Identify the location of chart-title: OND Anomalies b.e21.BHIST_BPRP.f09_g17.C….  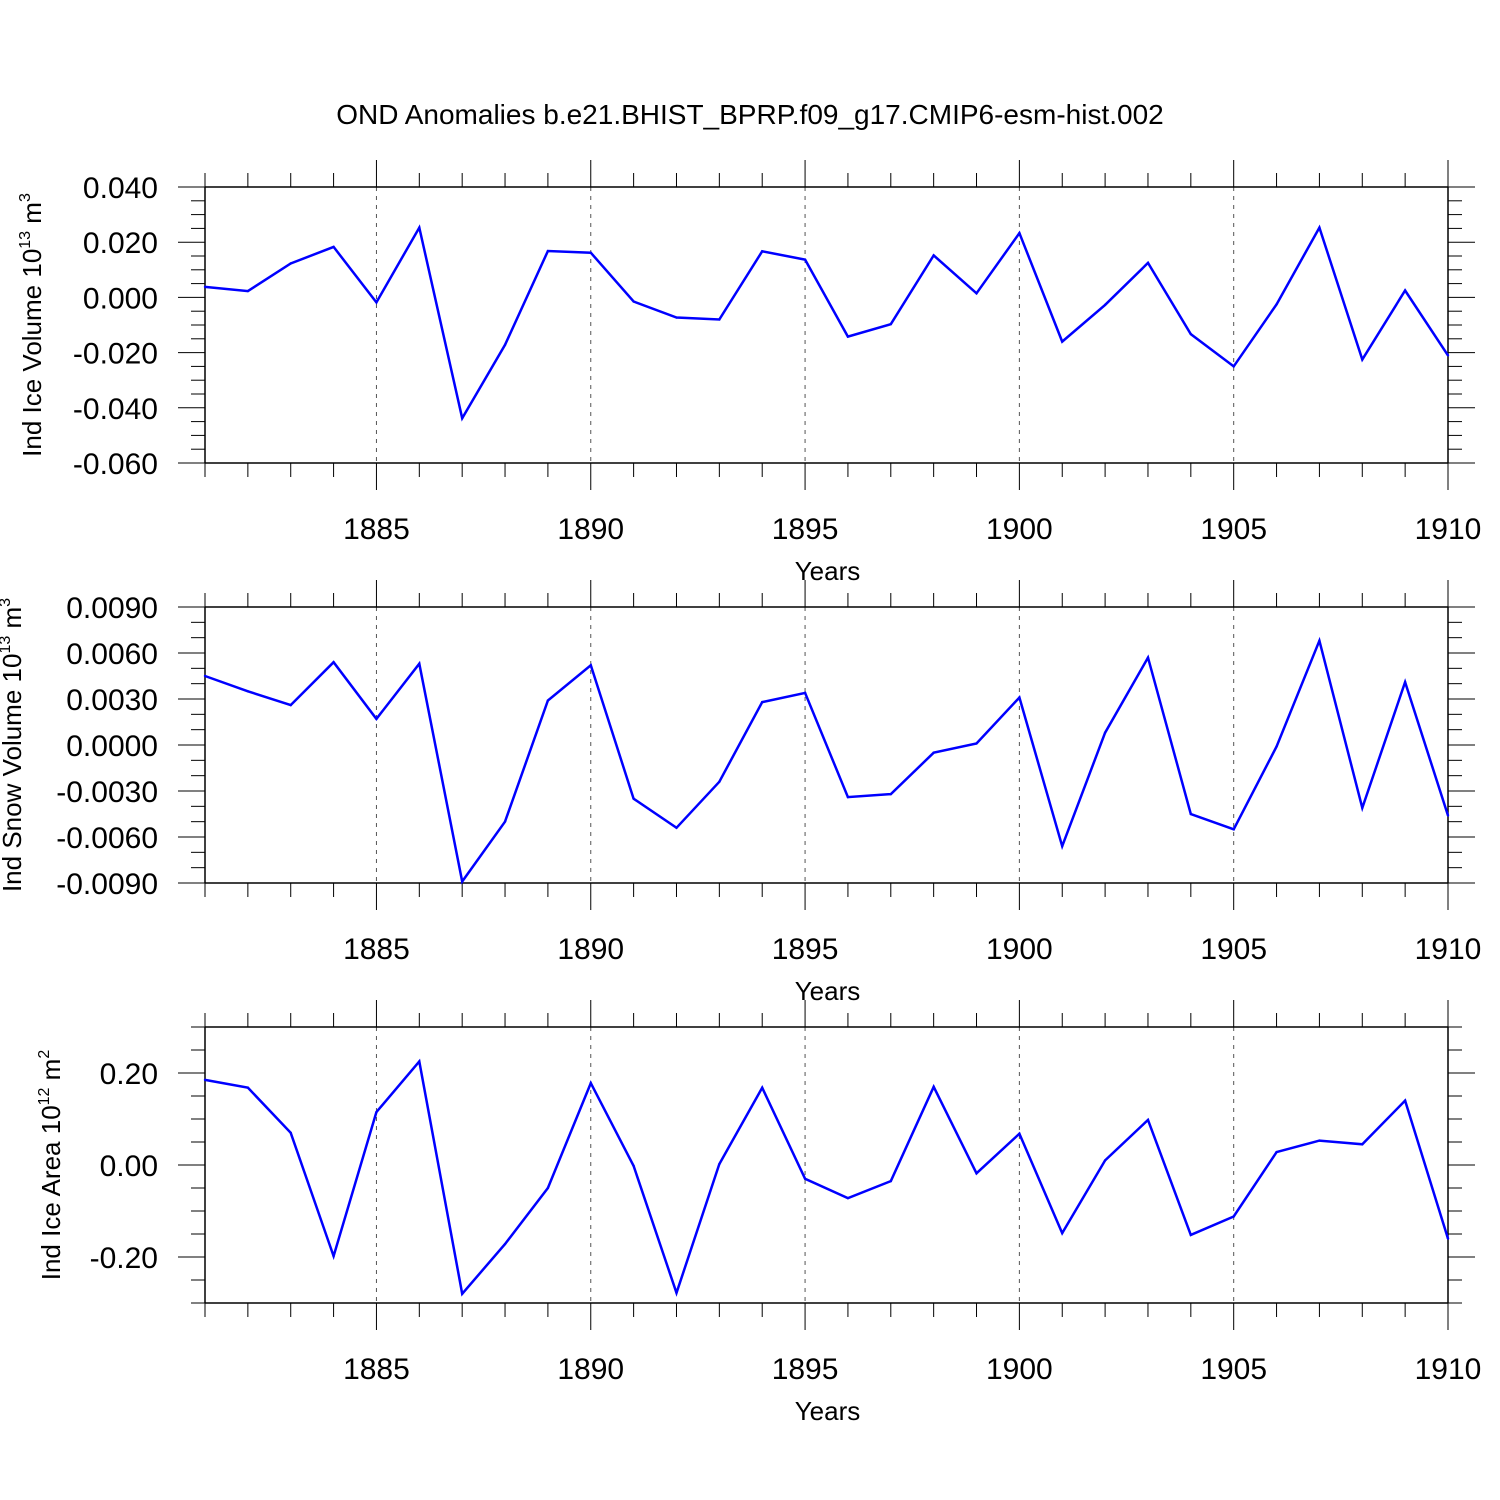
(749, 114).